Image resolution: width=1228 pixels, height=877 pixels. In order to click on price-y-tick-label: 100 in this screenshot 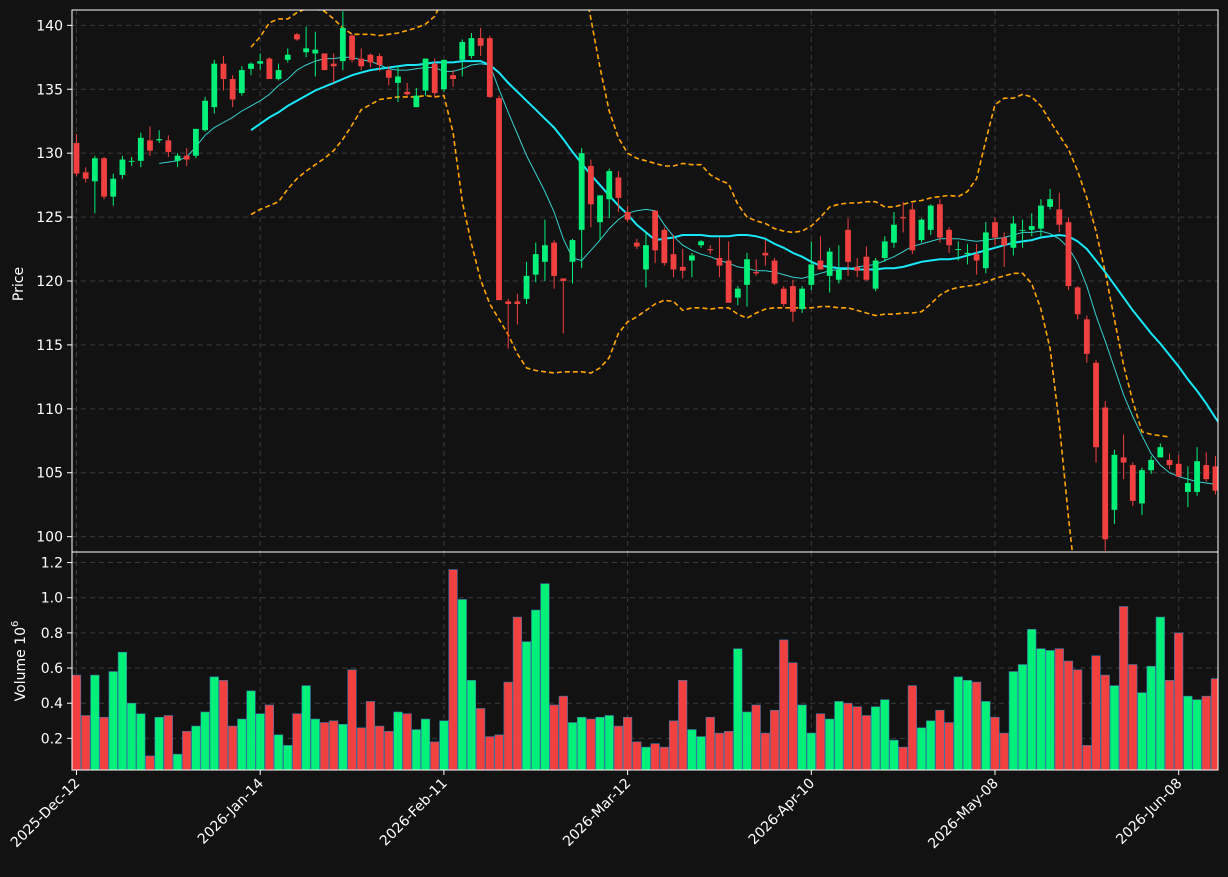, I will do `click(49, 538)`.